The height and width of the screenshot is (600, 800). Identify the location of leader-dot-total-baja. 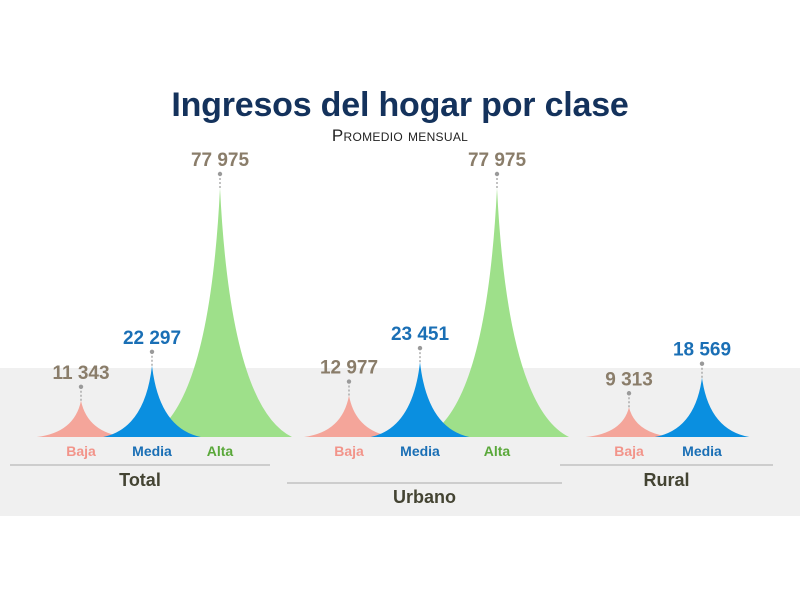
(81, 386).